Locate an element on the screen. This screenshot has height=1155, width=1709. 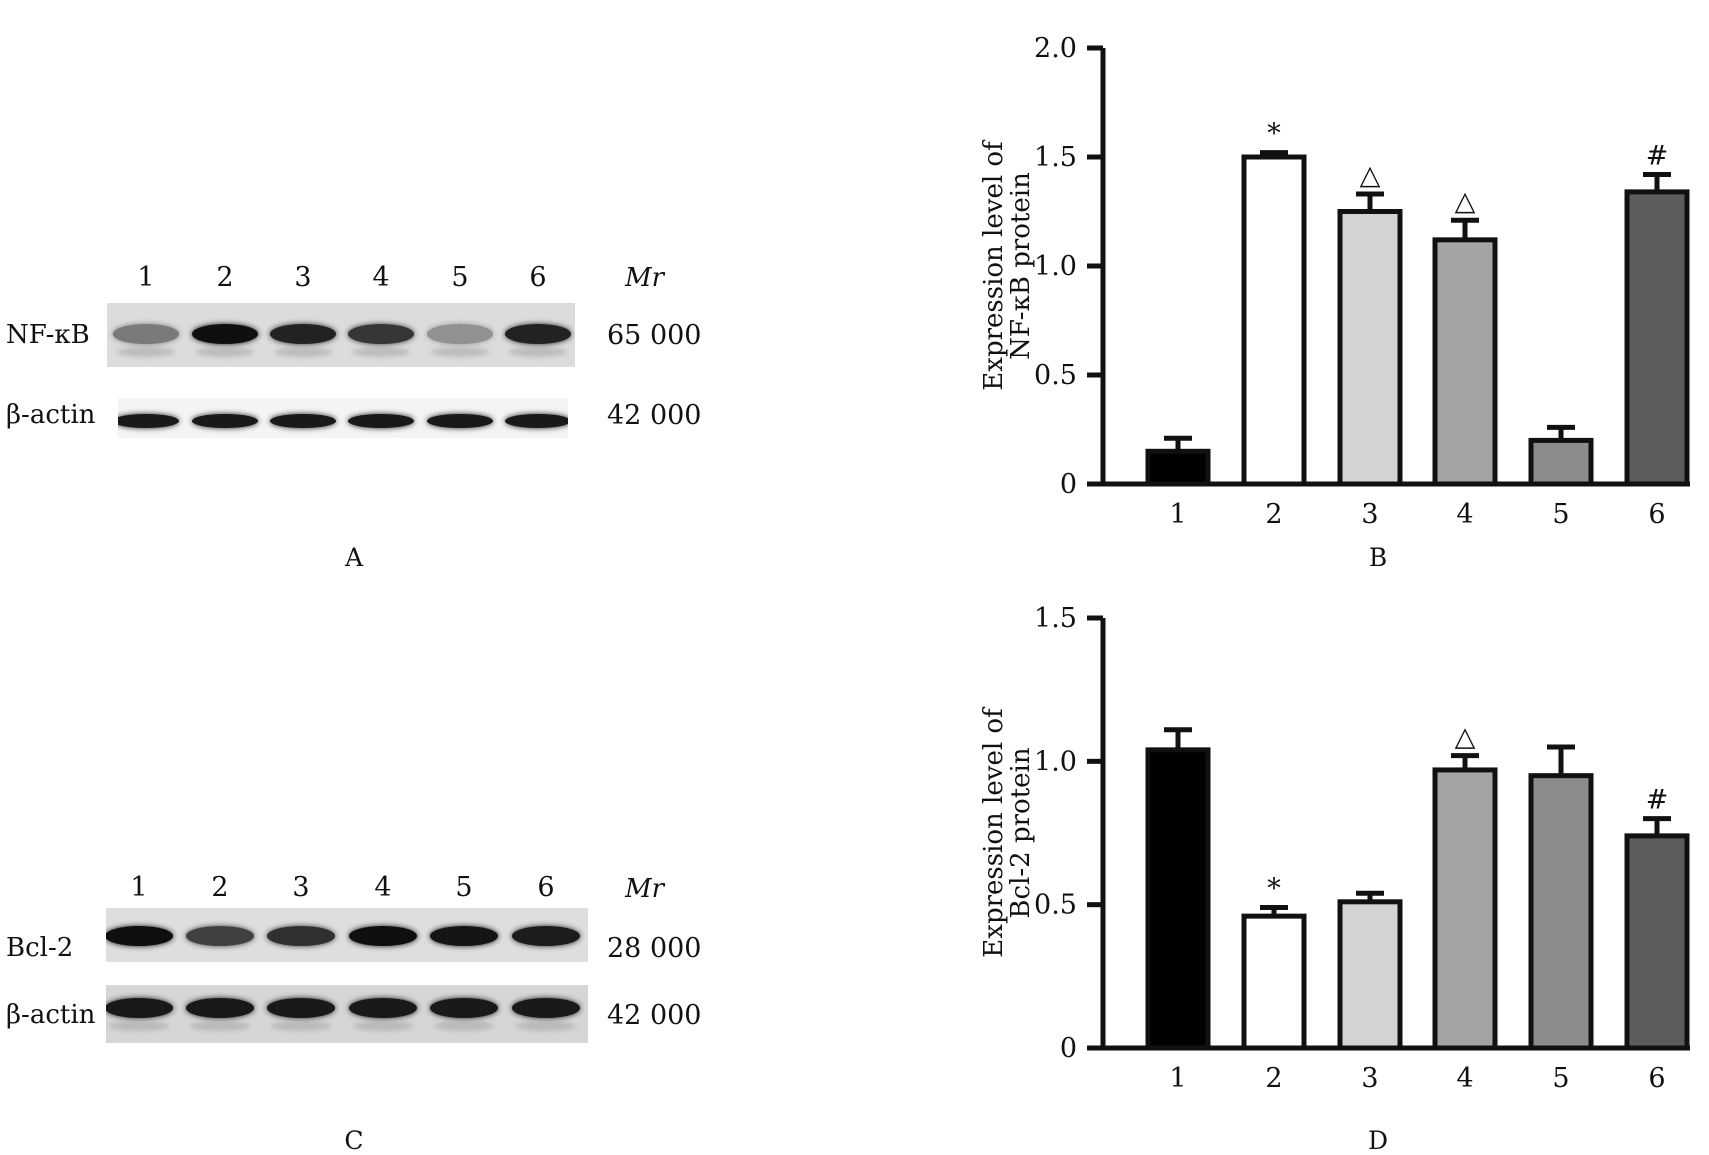
protein-label-bcl2: Bcl-2 is located at coordinates (40, 948).